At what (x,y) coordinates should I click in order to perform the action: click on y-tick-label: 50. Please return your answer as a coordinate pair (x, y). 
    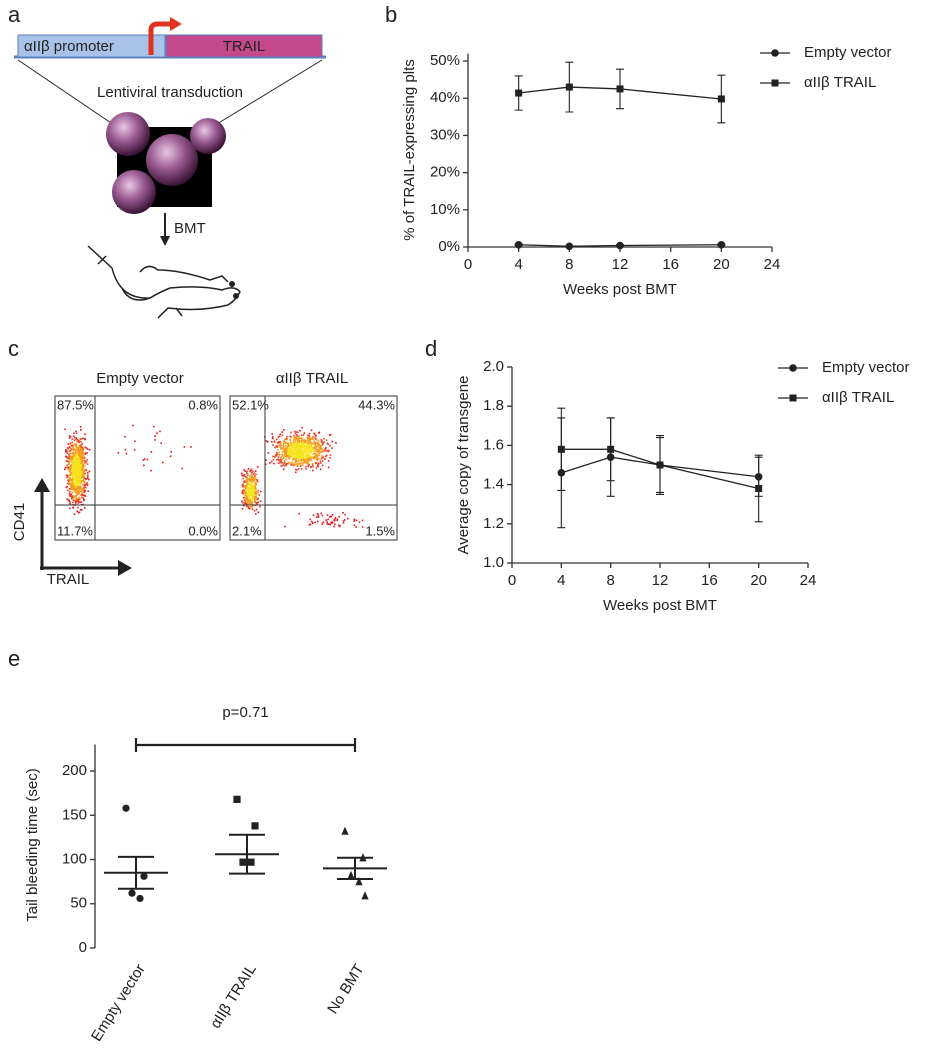
    Looking at the image, I should click on (78, 903).